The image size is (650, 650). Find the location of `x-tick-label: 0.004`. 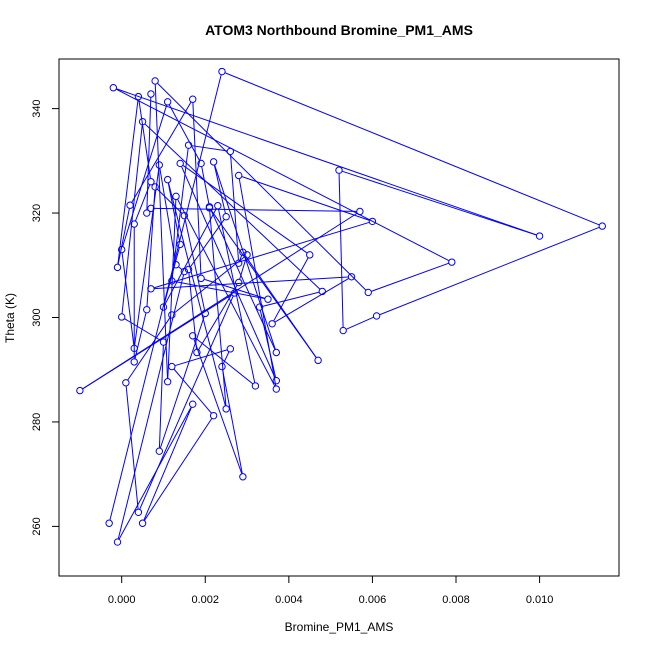

x-tick-label: 0.004 is located at coordinates (289, 600).